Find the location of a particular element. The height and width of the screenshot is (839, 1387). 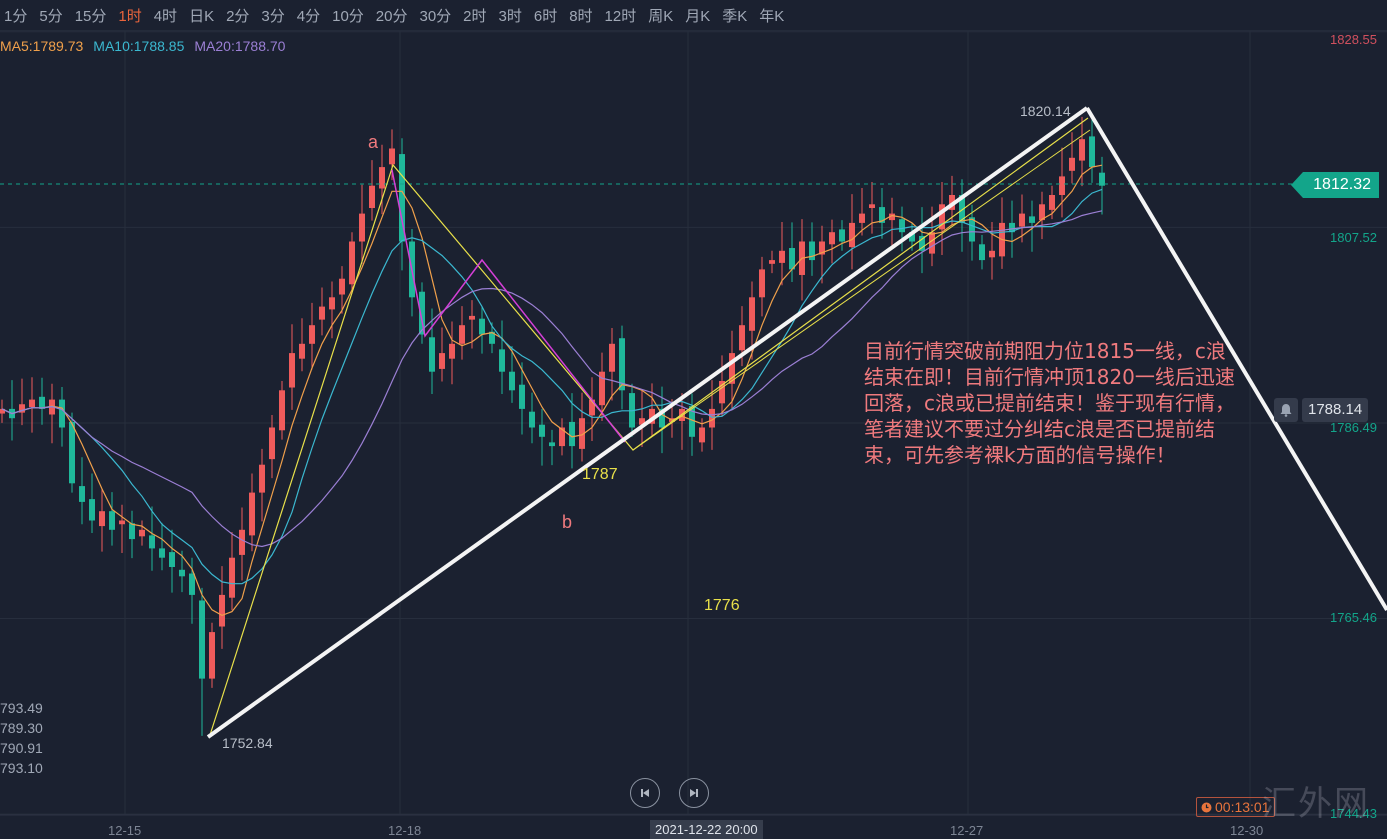

alert-price: 1788.14 is located at coordinates (1335, 410).